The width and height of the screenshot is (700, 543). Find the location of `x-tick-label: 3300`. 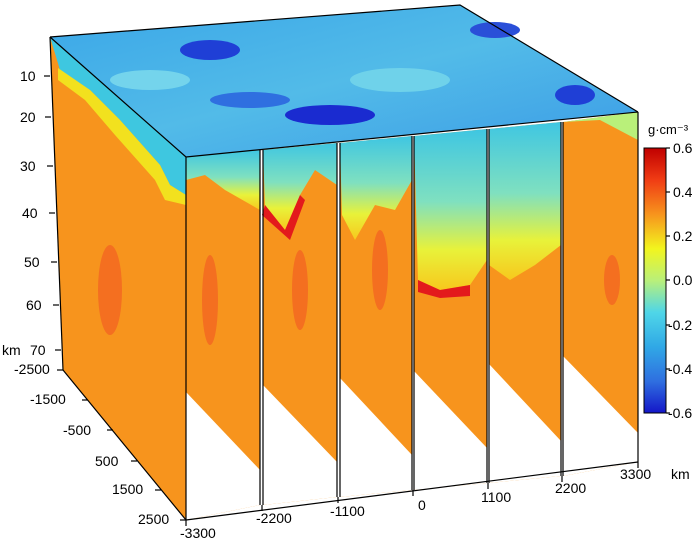

x-tick-label: 3300 is located at coordinates (635, 474).